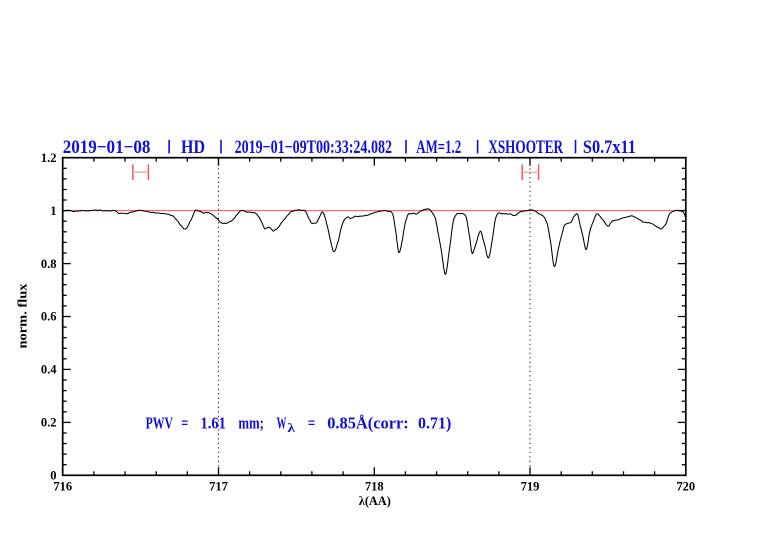  What do you see at coordinates (530, 487) in the screenshot?
I see `svg-text: 719` at bounding box center [530, 487].